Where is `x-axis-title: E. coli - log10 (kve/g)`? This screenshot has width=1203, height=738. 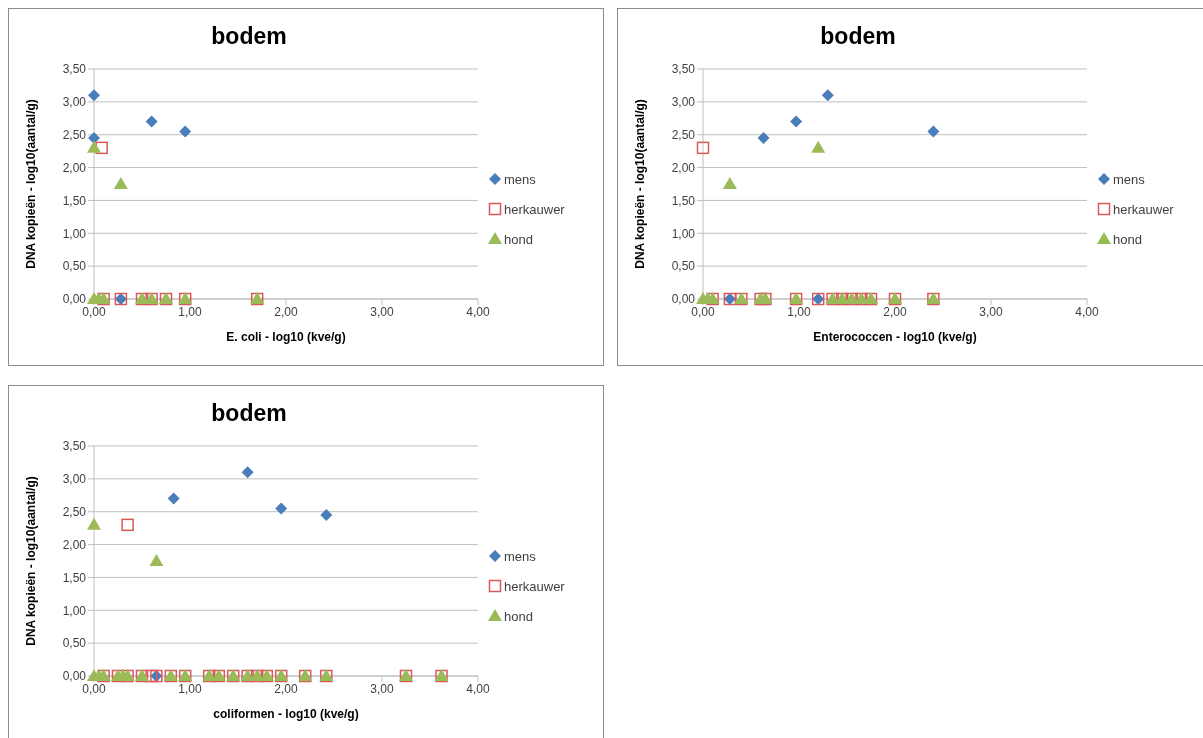 x-axis-title: E. coli - log10 (kve/g) is located at coordinates (286, 337).